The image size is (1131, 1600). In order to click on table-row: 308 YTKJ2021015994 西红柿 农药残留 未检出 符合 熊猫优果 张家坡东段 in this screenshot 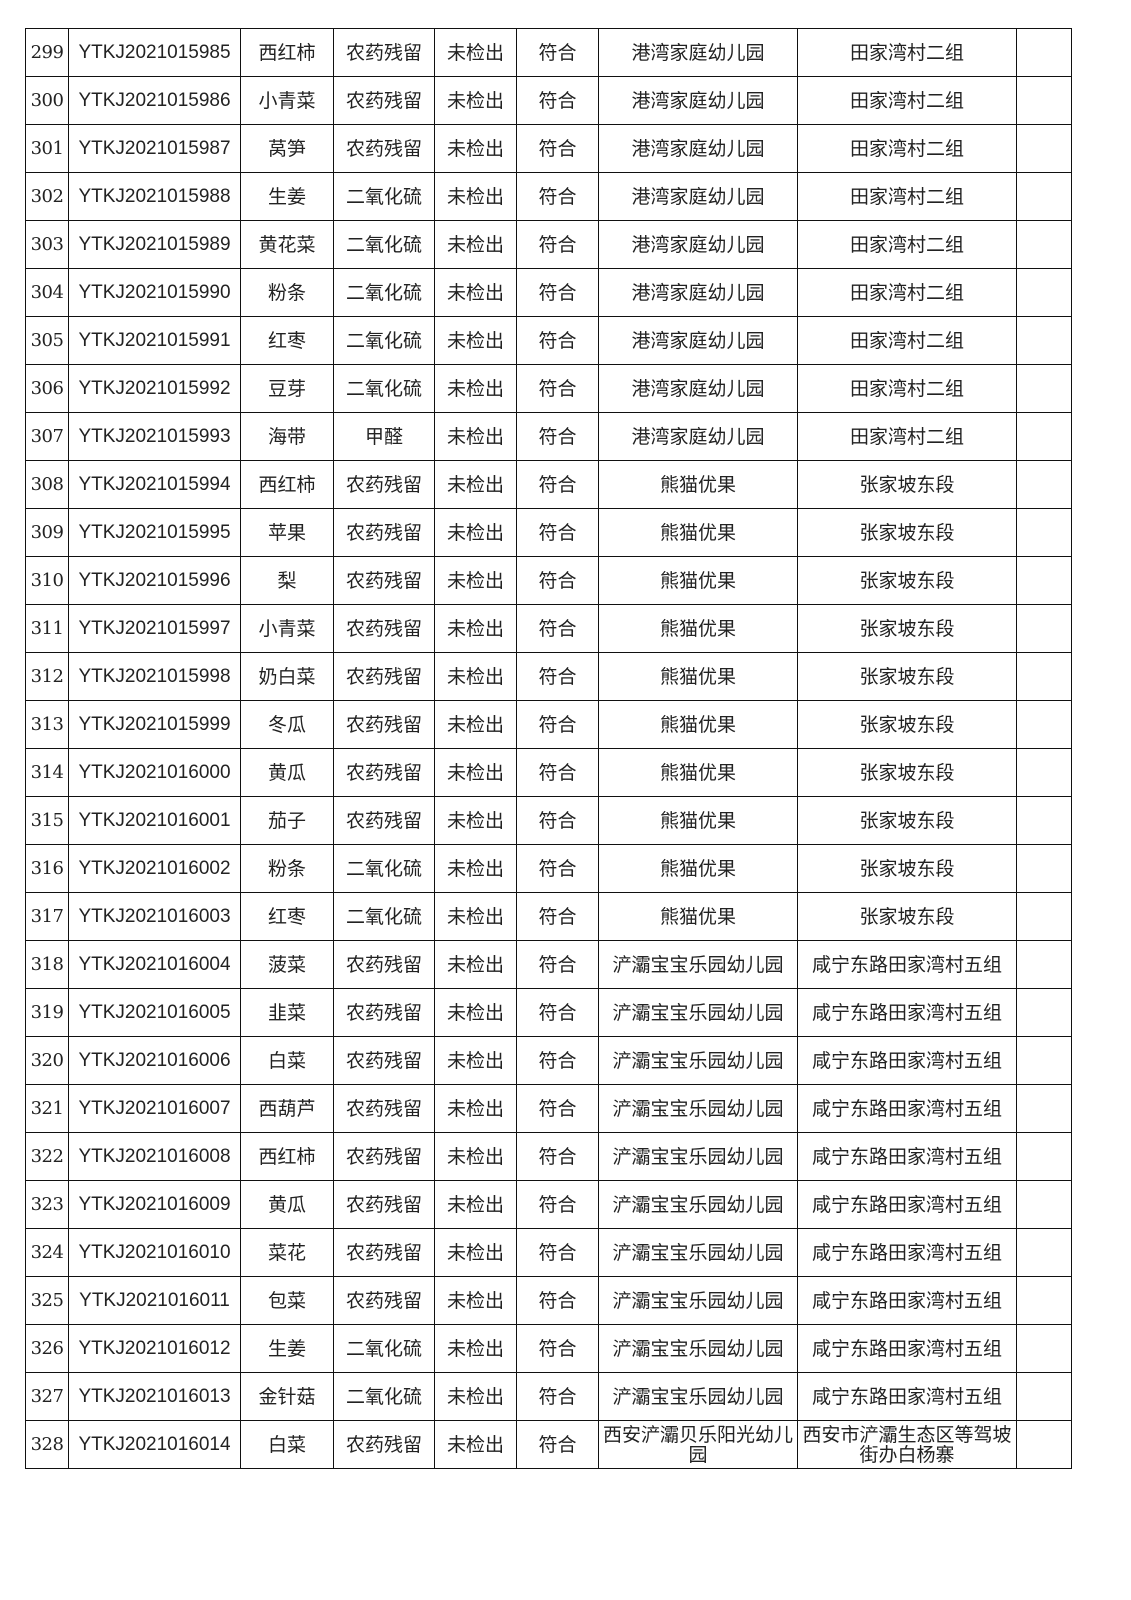, I will do `click(548, 484)`.